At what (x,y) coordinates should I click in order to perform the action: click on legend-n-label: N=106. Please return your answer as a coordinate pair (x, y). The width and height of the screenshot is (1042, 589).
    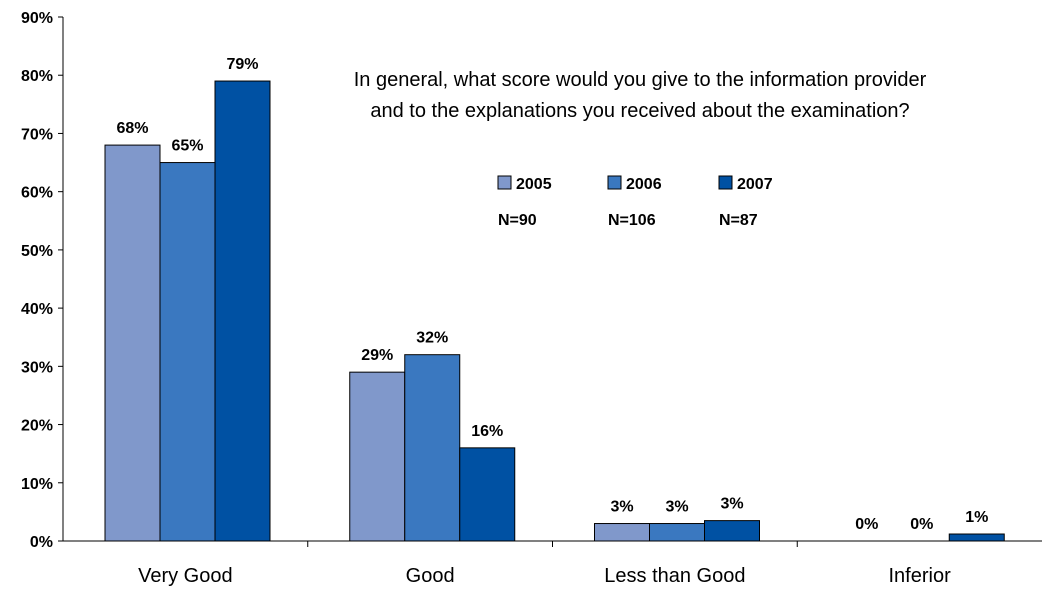
    Looking at the image, I should click on (632, 220).